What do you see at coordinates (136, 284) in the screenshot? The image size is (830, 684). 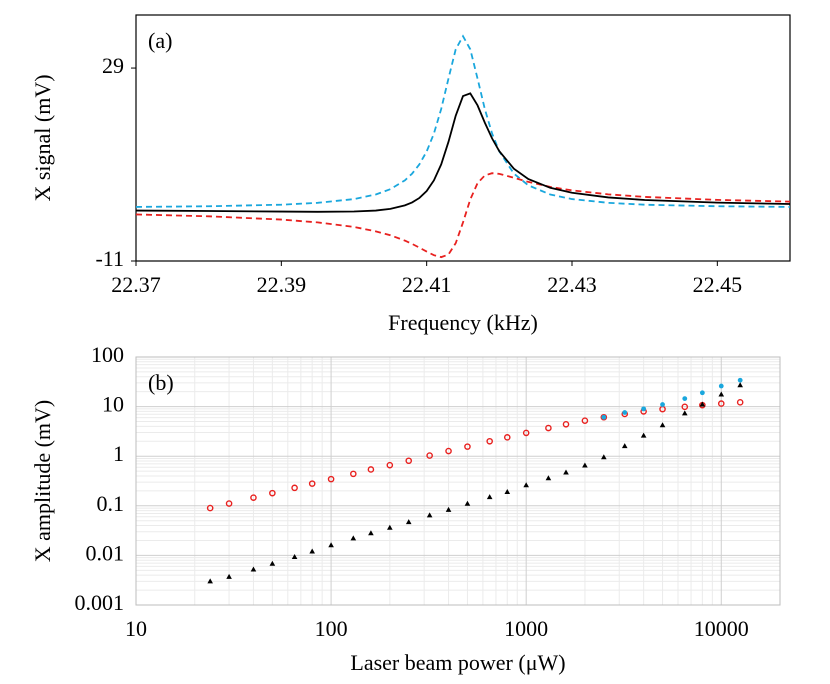 I see `x-tick-label: 22.37` at bounding box center [136, 284].